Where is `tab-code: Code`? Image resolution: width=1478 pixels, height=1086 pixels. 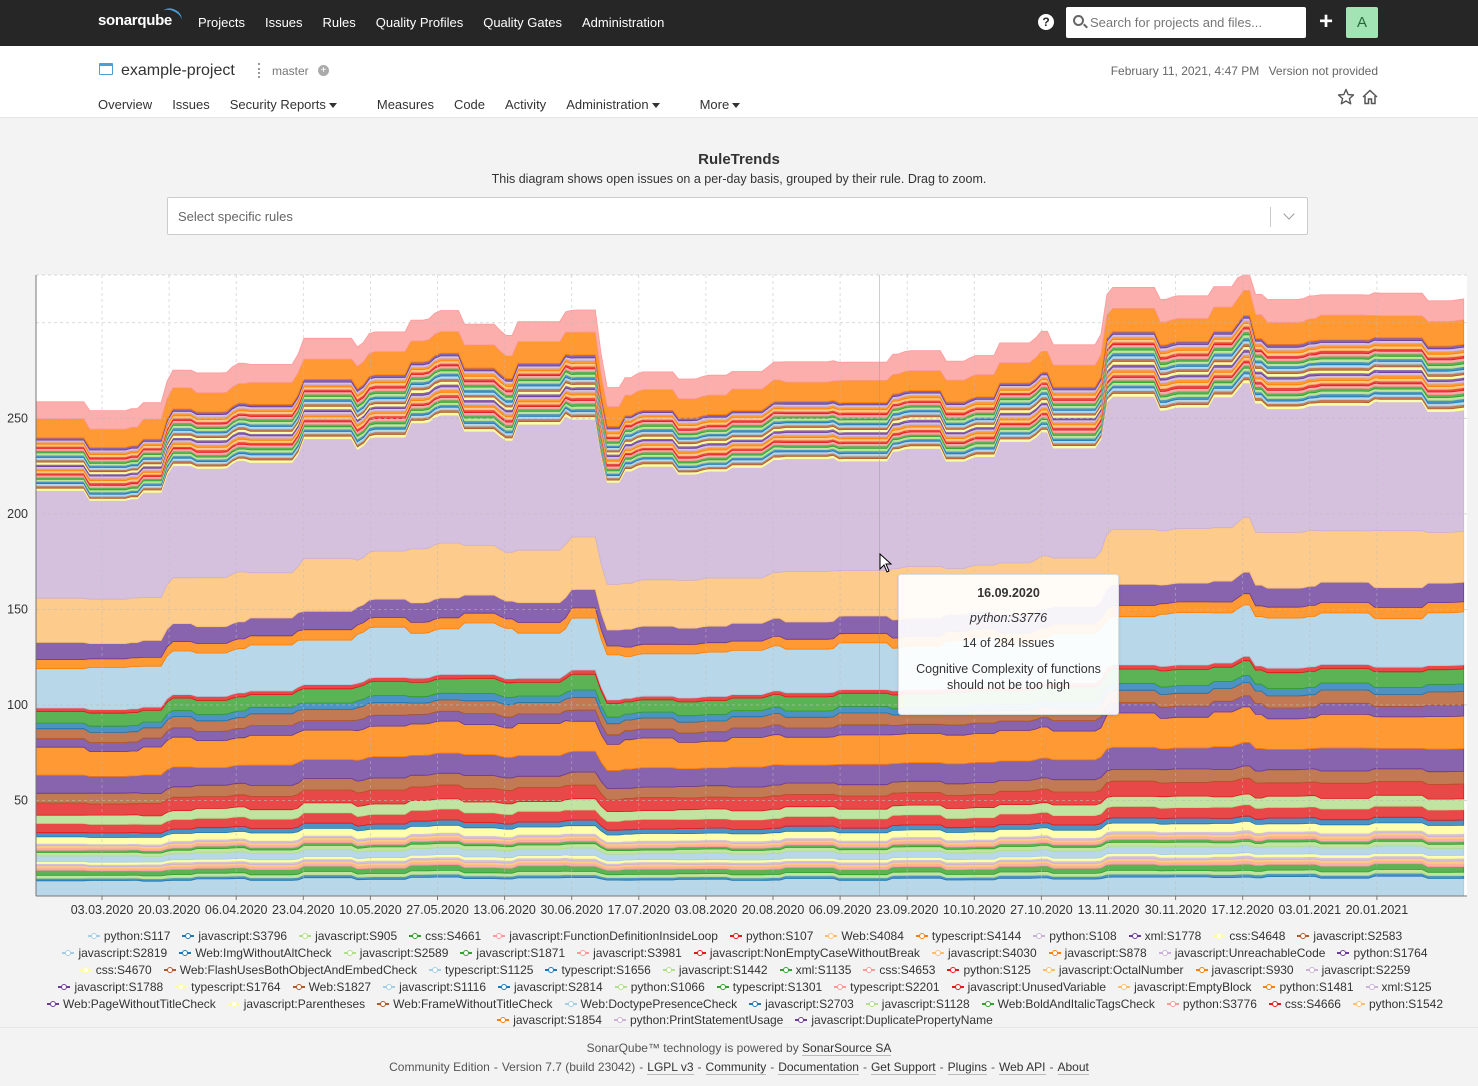 tab-code: Code is located at coordinates (469, 104).